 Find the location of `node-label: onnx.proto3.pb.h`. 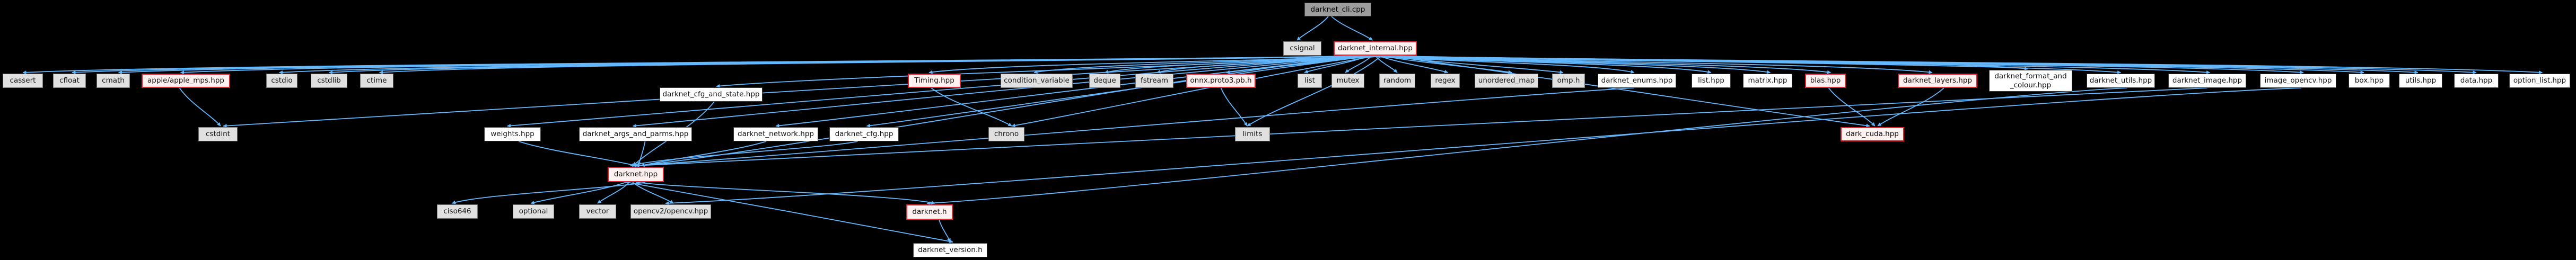

node-label: onnx.proto3.pb.h is located at coordinates (1221, 80).